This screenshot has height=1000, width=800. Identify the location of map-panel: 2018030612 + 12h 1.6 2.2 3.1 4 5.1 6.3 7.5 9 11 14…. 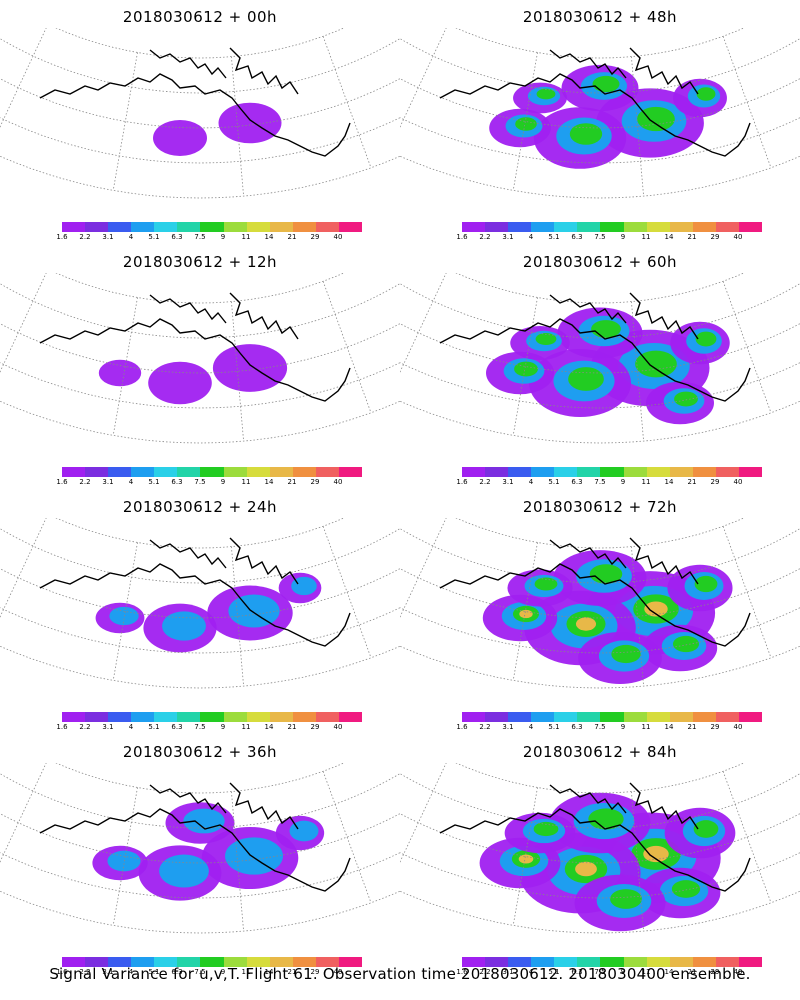
(200, 367).